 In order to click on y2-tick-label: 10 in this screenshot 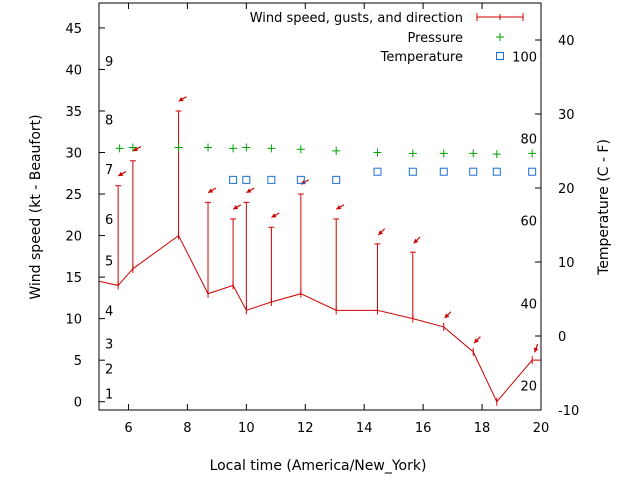, I will do `click(566, 263)`.